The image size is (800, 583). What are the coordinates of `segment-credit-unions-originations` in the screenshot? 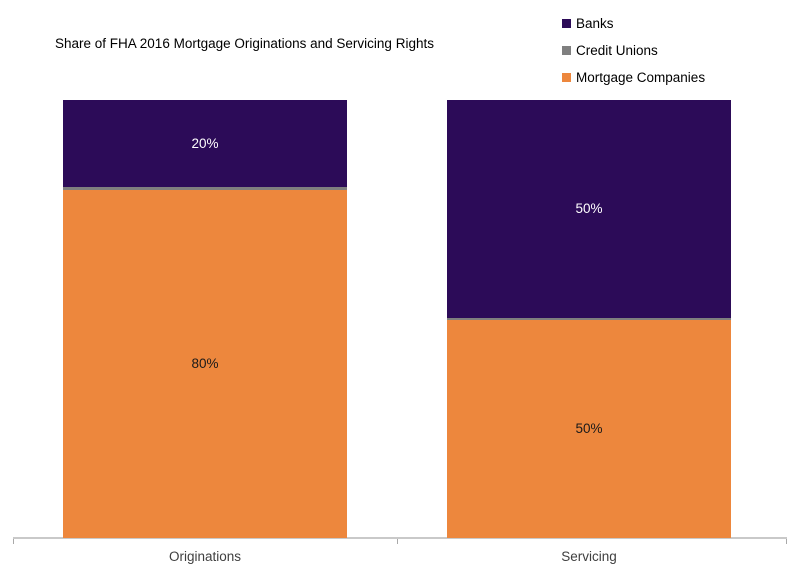 It's located at (205, 188).